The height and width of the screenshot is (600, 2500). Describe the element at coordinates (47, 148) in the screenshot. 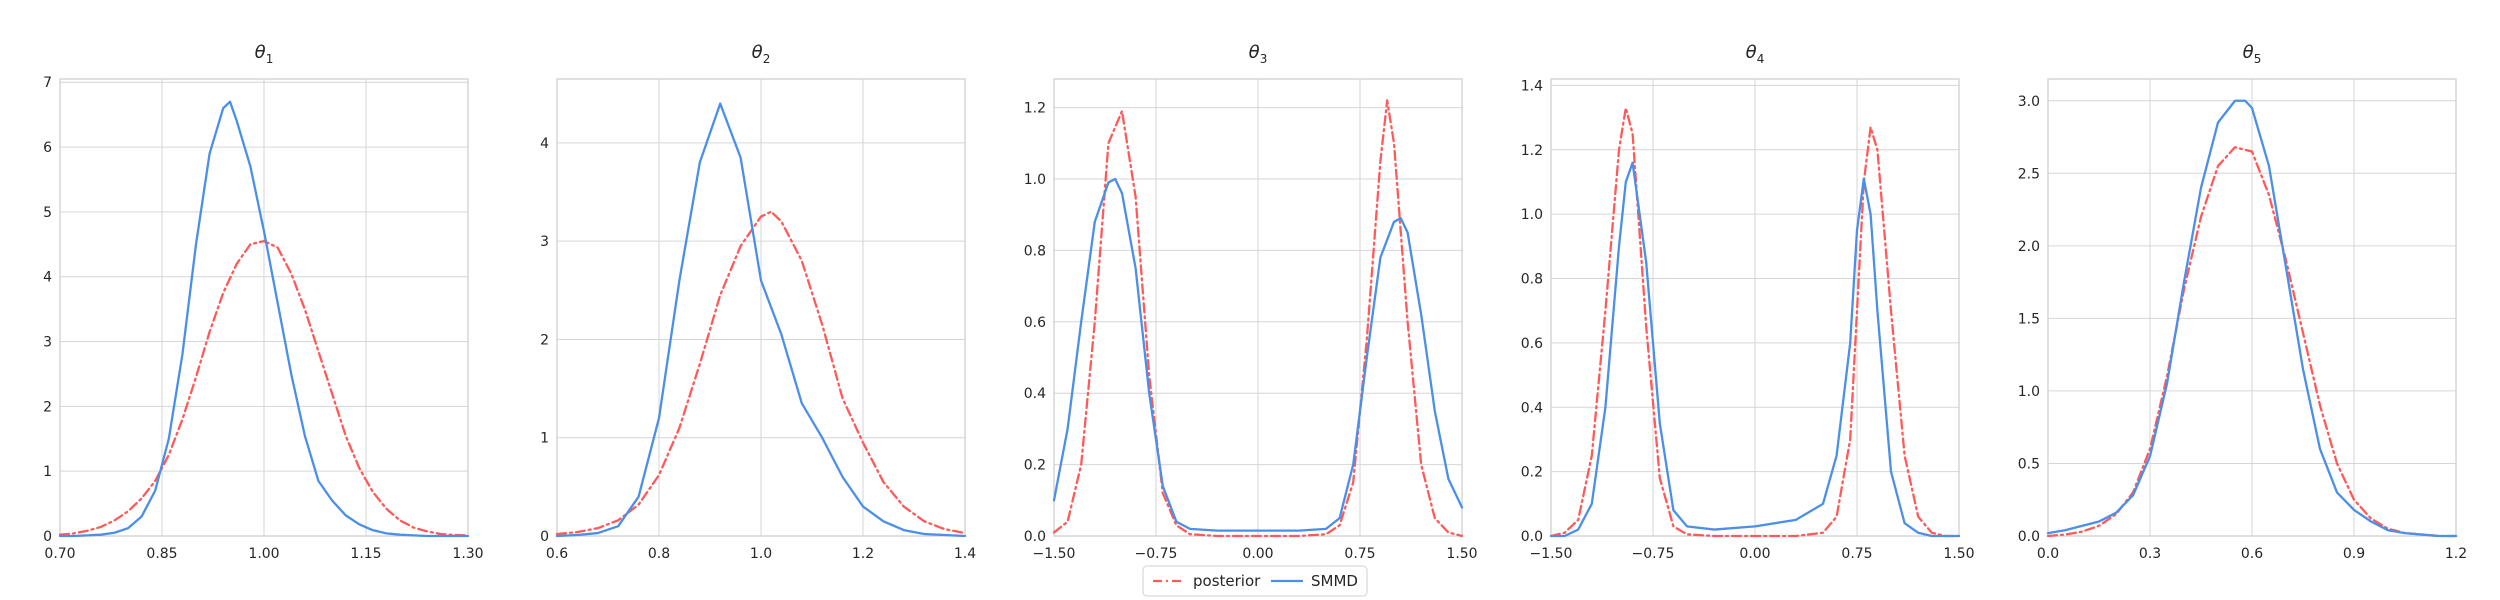

I see `y-tick-label: 6` at that location.